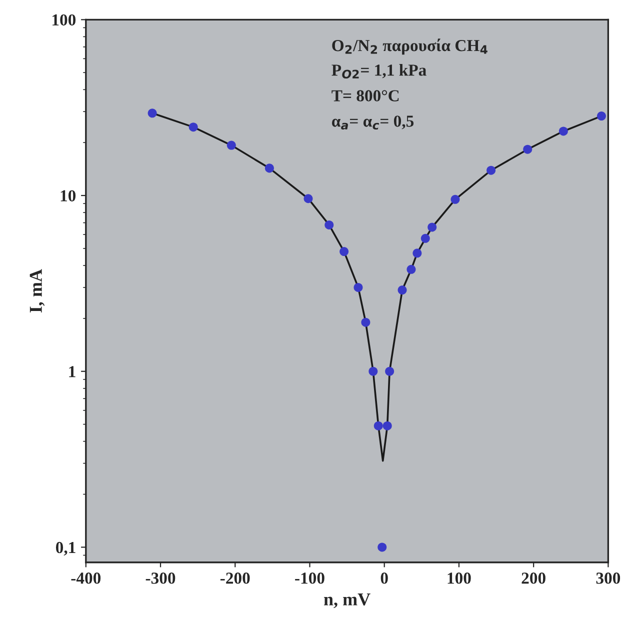 The image size is (627, 634). What do you see at coordinates (68, 196) in the screenshot?
I see `y-tick-label: 10` at bounding box center [68, 196].